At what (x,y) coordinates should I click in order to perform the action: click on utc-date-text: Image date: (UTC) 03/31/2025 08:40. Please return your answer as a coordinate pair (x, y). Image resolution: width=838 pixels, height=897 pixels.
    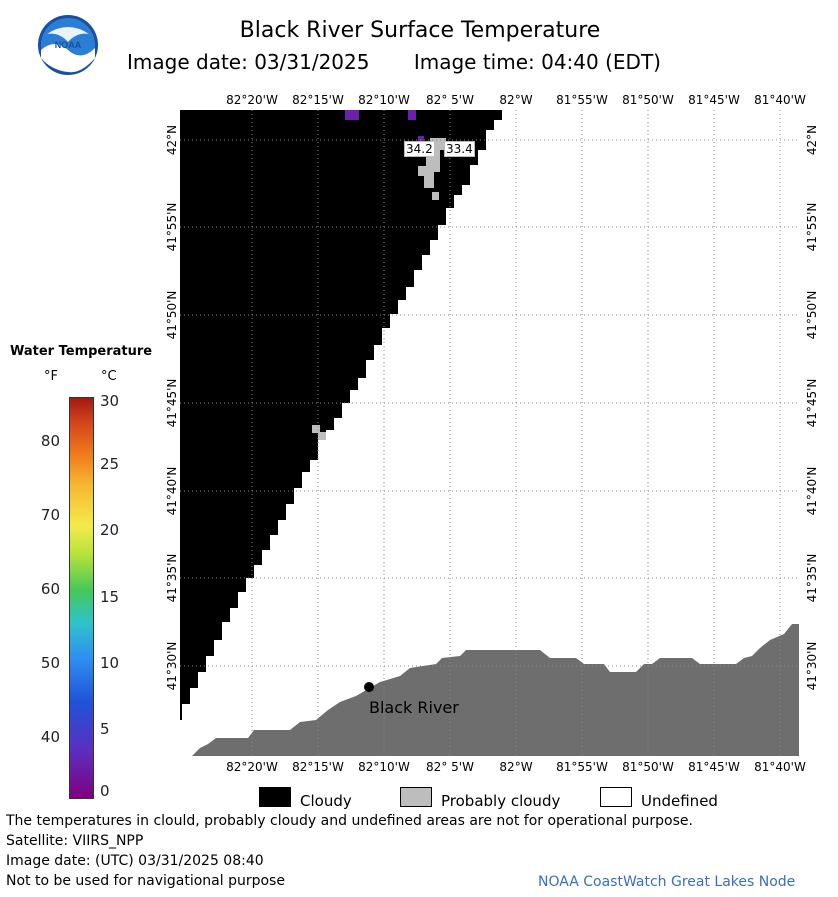
    Looking at the image, I should click on (135, 861).